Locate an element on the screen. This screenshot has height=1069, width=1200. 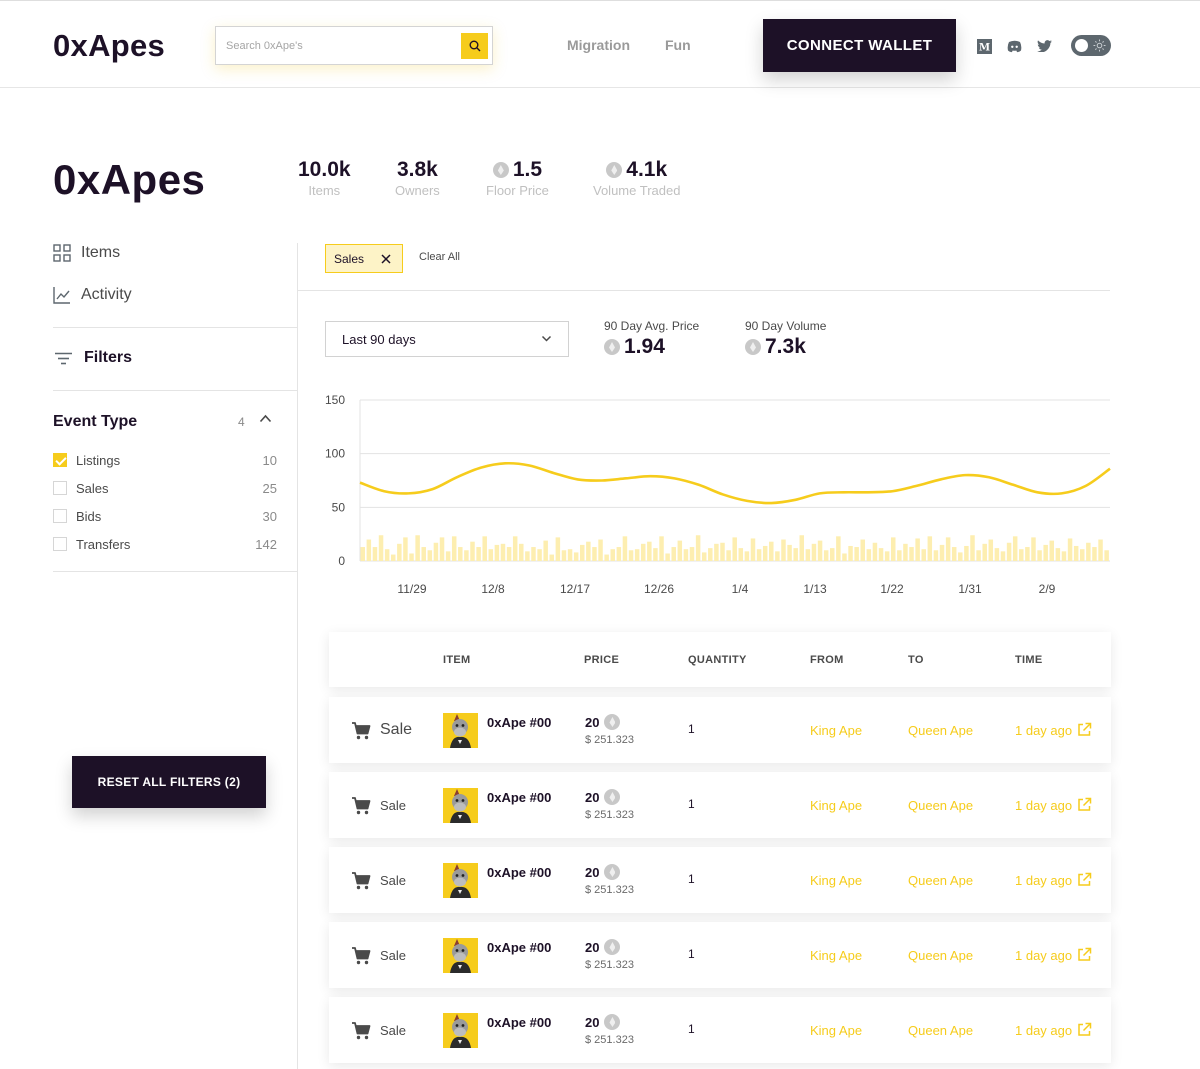
filter-bids: Bids 30 is located at coordinates (165, 516).